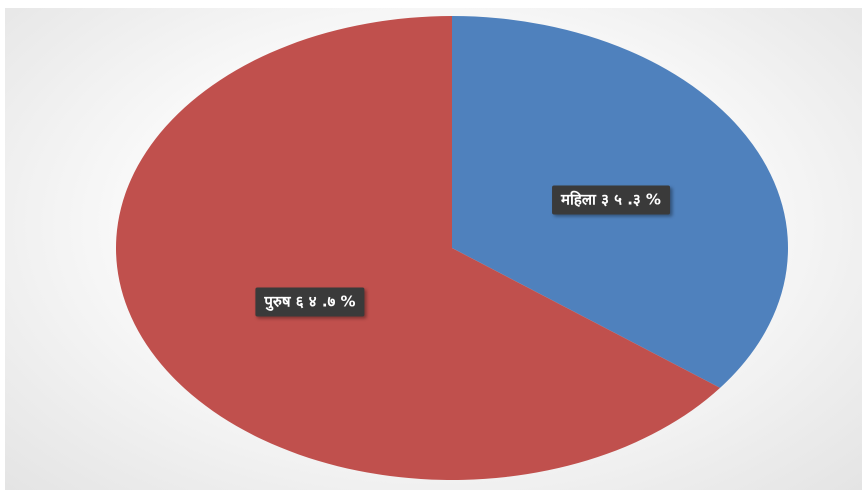  Describe the element at coordinates (611, 200) in the screenshot. I see `data-label-female: महिला ३ ५ .३ %` at that location.